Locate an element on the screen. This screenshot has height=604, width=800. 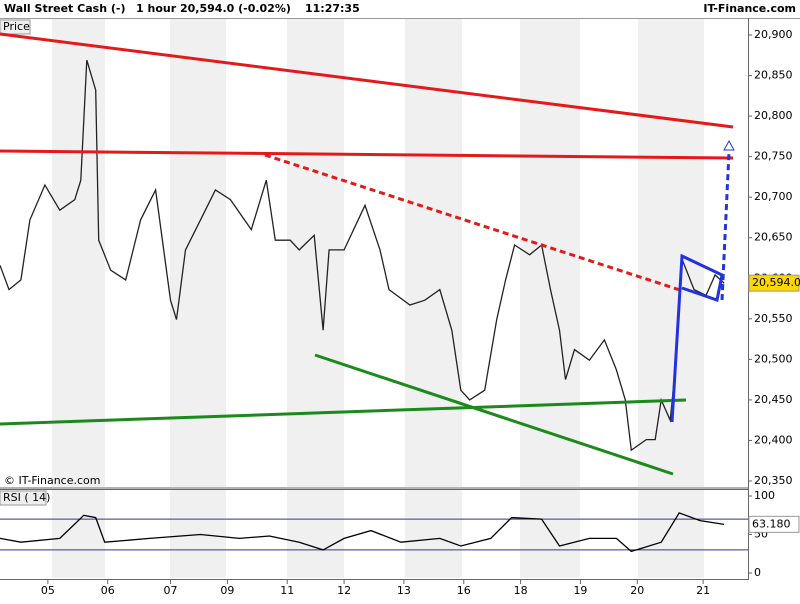
x-tick-label: 11 is located at coordinates (287, 590).